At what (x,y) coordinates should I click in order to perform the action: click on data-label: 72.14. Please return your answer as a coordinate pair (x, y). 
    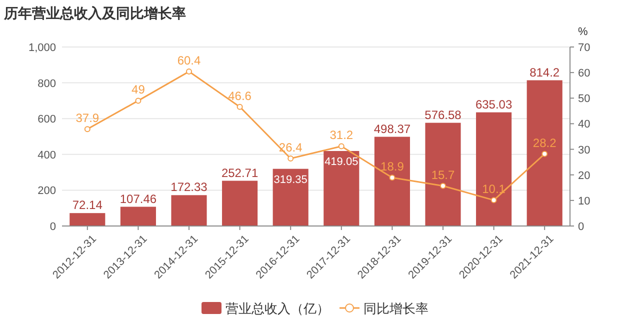
    Looking at the image, I should click on (87, 205).